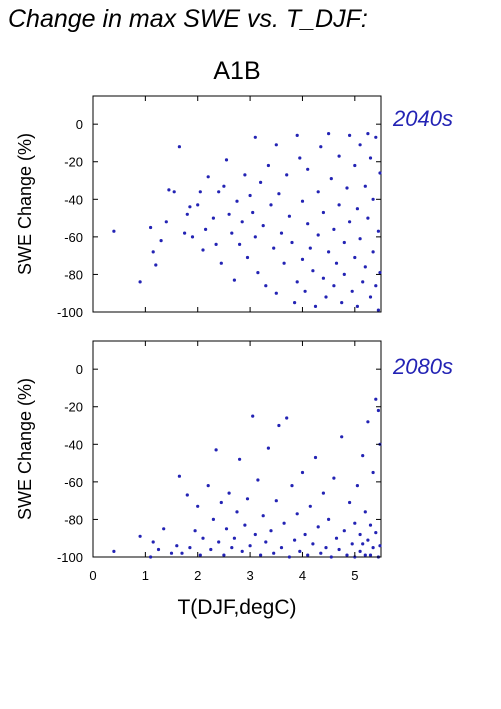  I want to click on x-tick-label: 3, so click(249, 575).